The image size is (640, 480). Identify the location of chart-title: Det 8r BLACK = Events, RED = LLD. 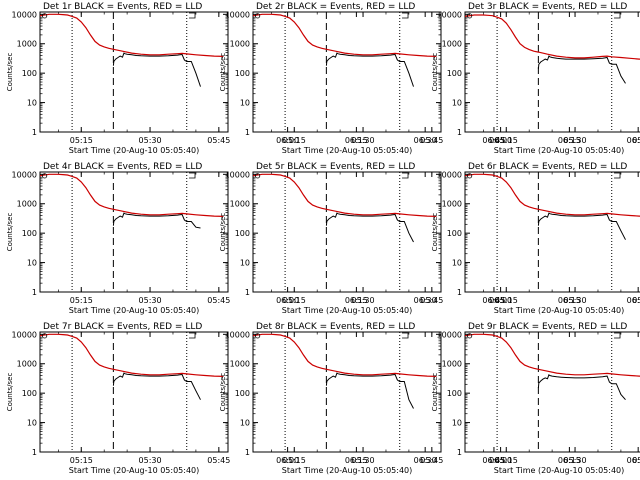
(335, 327).